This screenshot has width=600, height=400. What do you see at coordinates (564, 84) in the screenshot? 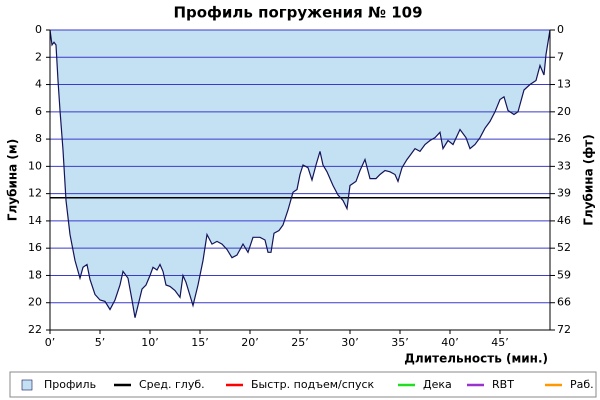
I see `y2-tick-label: 13` at bounding box center [564, 84].